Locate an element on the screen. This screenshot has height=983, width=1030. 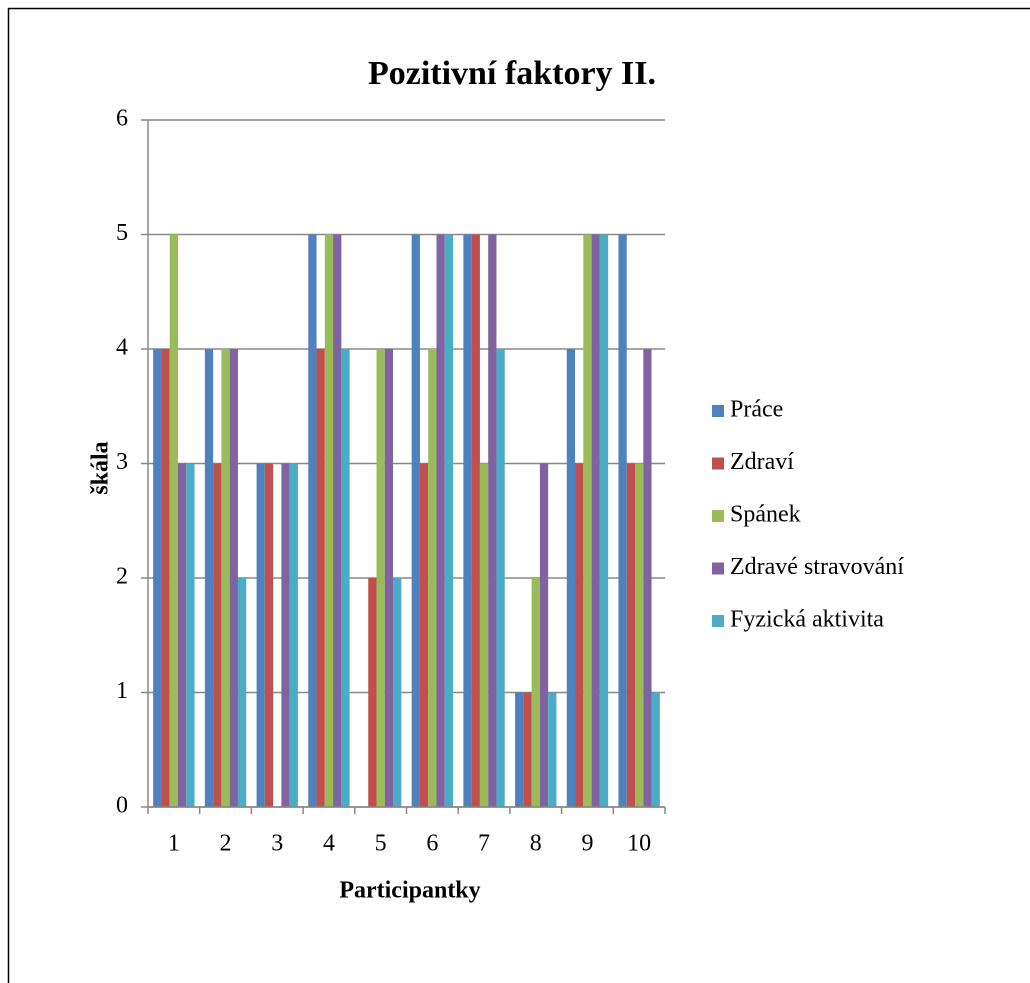
legend-label: Zdravé stravování is located at coordinates (817, 567).